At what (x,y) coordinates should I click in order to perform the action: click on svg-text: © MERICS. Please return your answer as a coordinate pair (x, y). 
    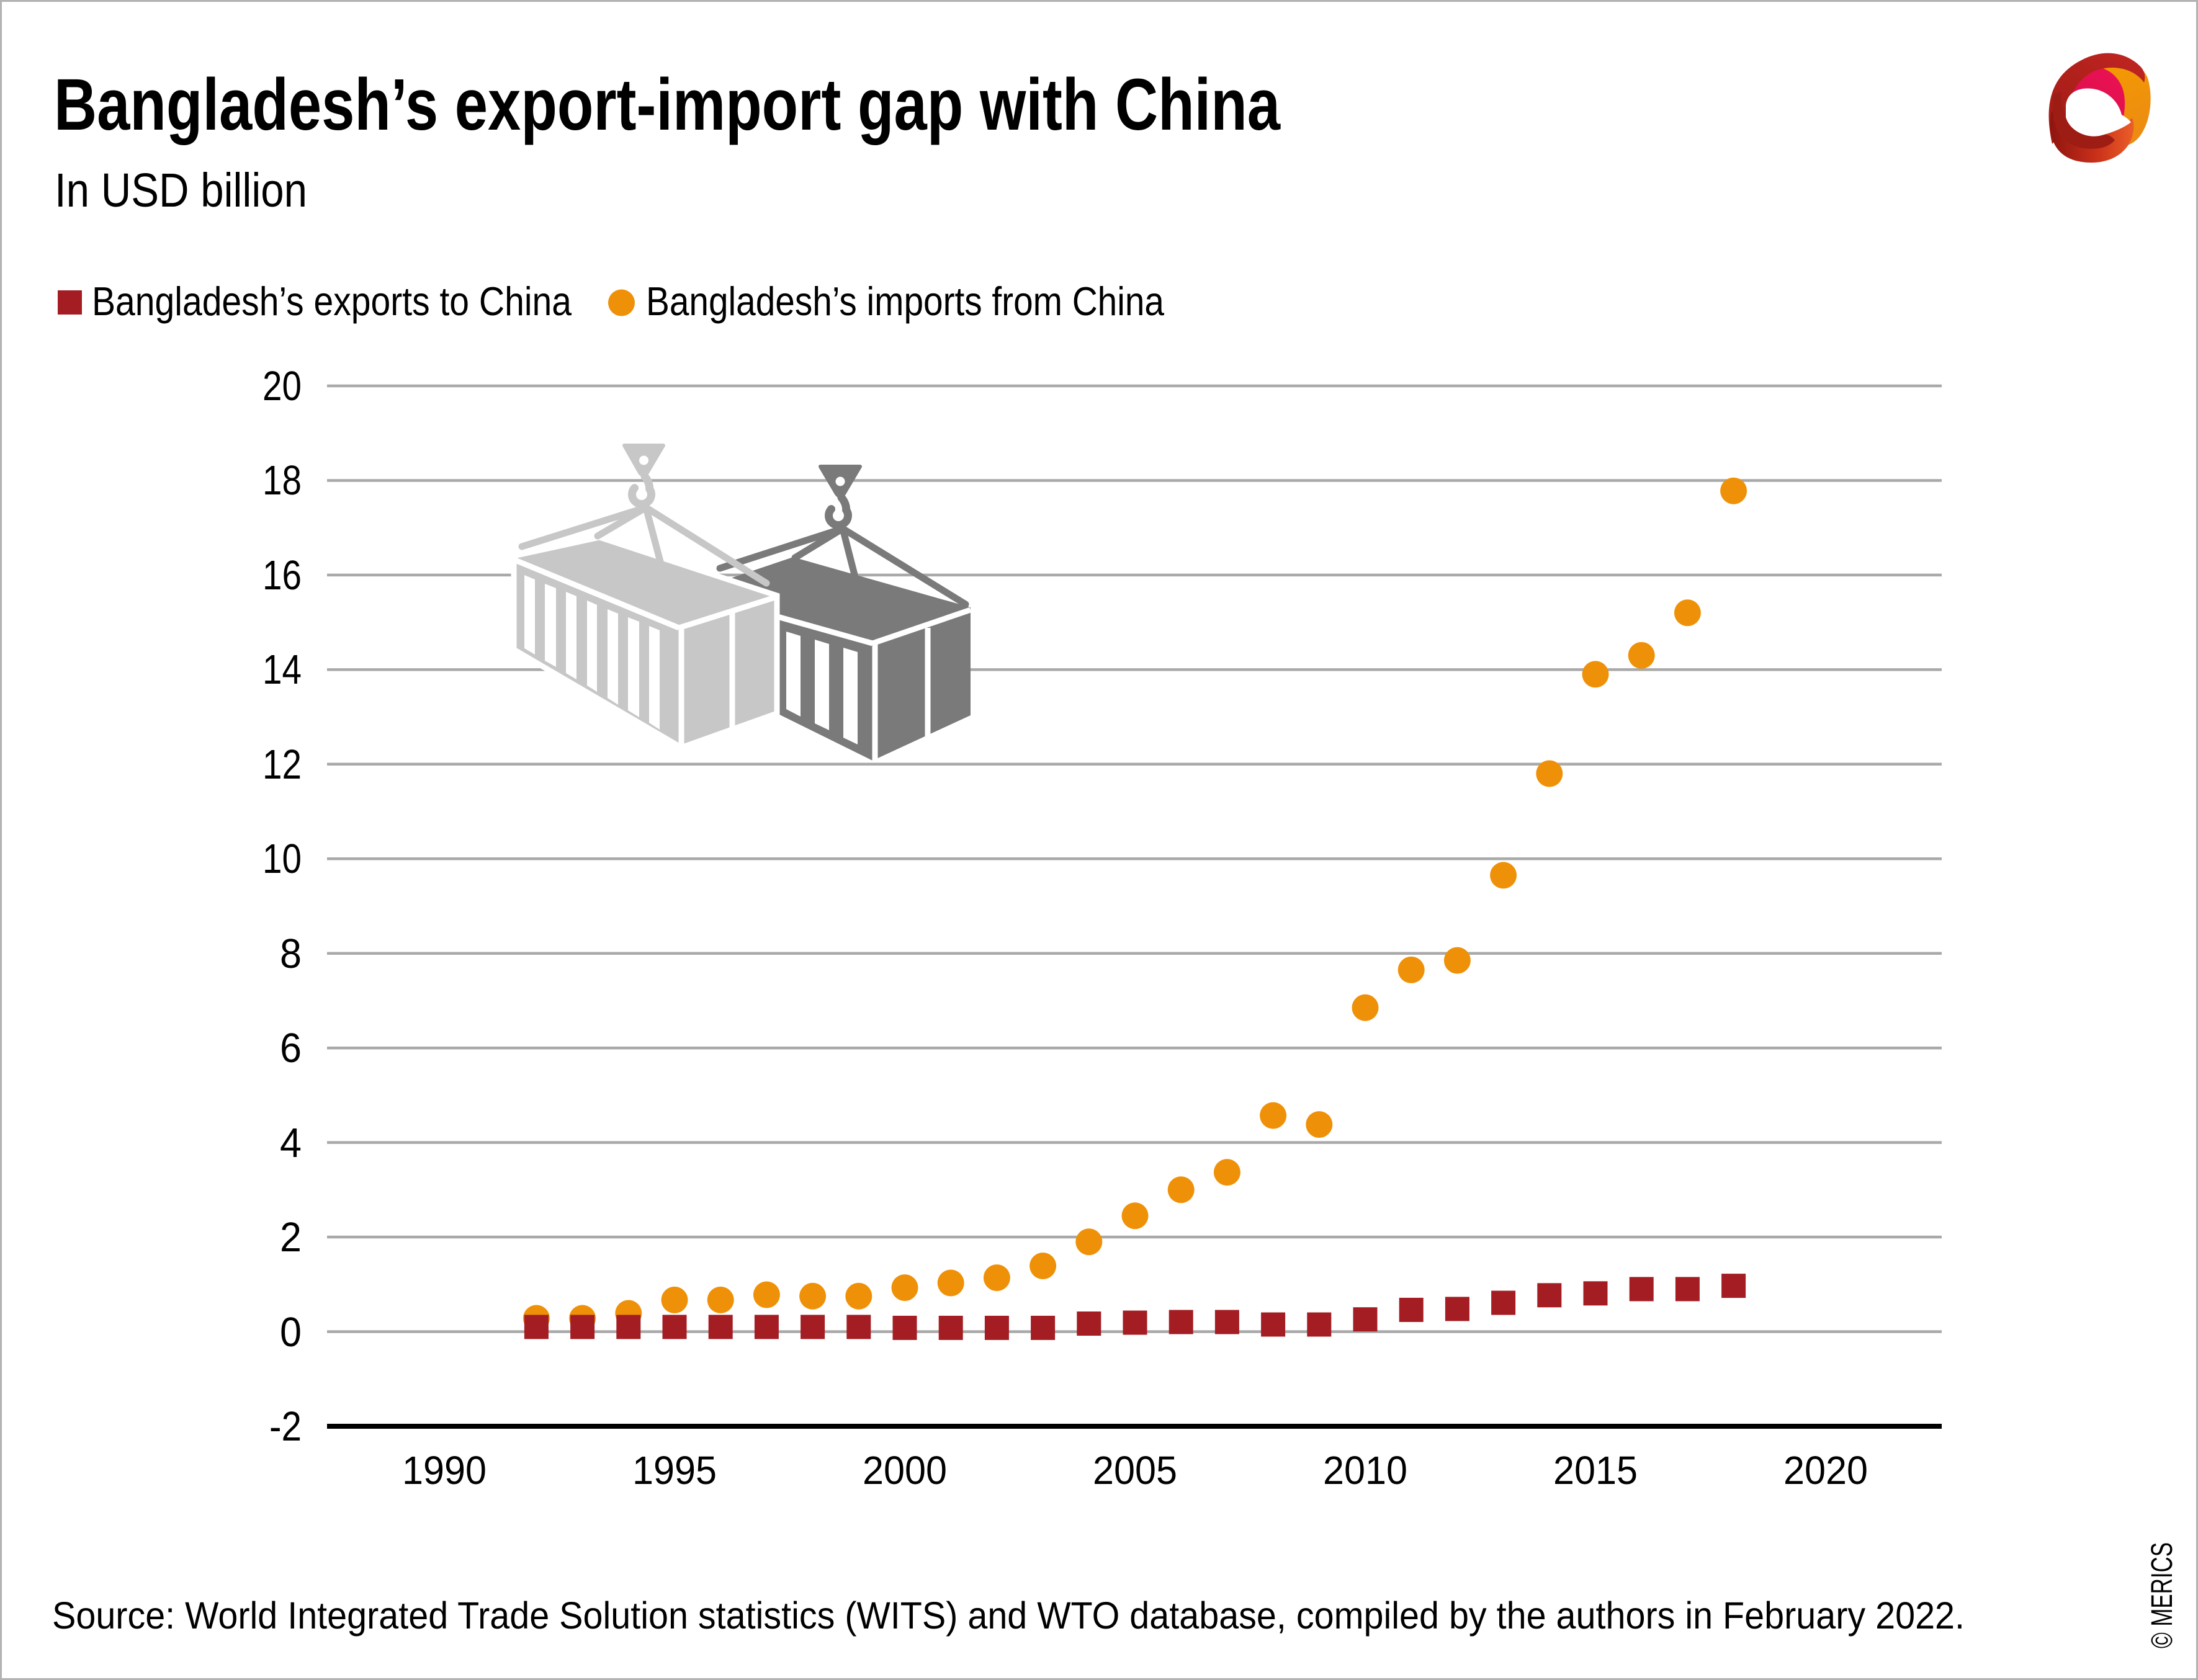
    Looking at the image, I should click on (2162, 1595).